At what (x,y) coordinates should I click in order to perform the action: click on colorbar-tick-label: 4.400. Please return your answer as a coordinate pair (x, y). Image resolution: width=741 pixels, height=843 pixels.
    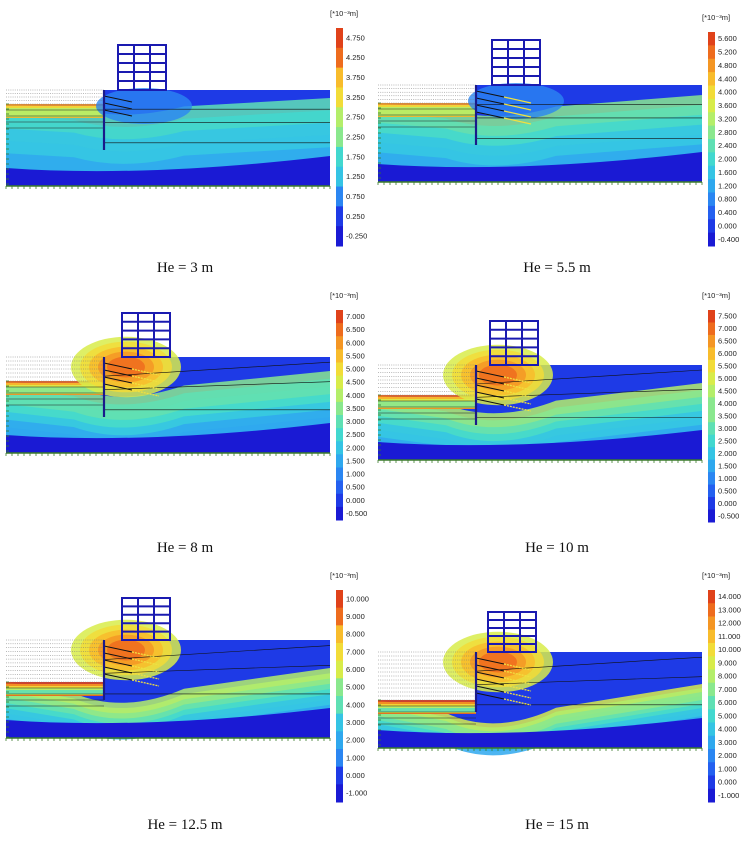
    Looking at the image, I should click on (727, 78).